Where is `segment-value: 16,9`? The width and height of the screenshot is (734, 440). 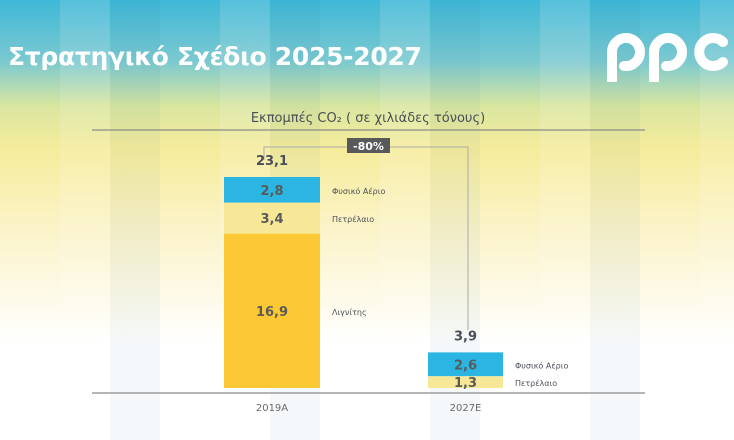 segment-value: 16,9 is located at coordinates (272, 312).